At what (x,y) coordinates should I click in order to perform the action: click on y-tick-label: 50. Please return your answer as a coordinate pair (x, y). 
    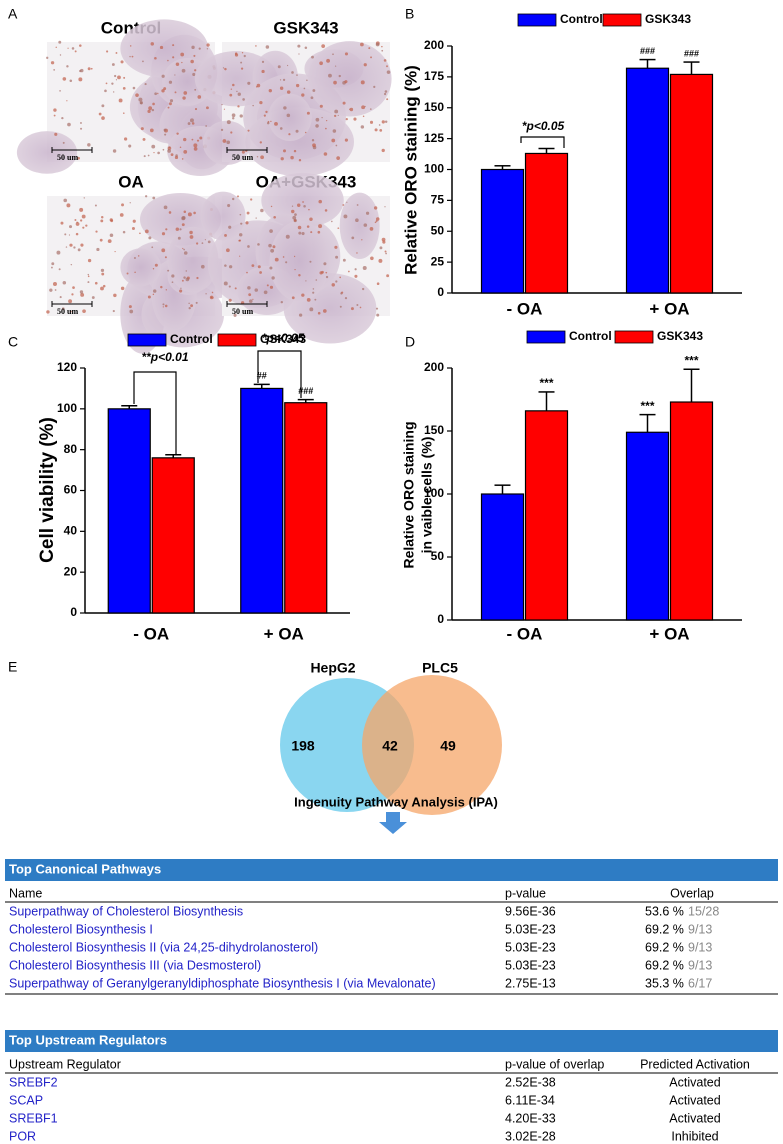
    Looking at the image, I should click on (438, 230).